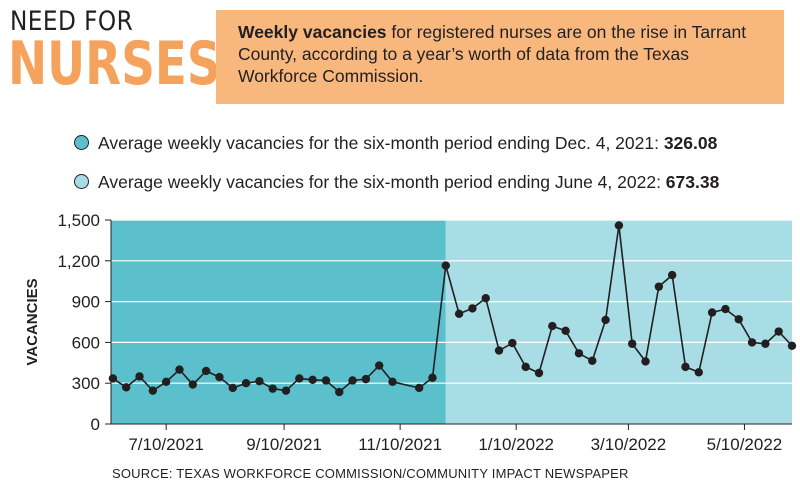  I want to click on x-tick-label: 3/10/2022, so click(629, 444).